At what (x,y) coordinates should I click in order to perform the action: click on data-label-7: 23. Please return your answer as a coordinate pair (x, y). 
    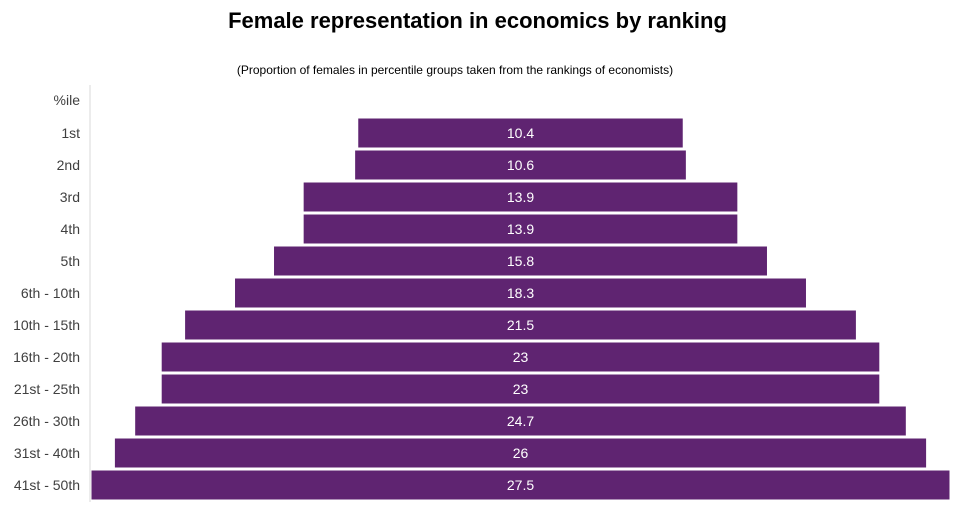
    Looking at the image, I should click on (521, 357).